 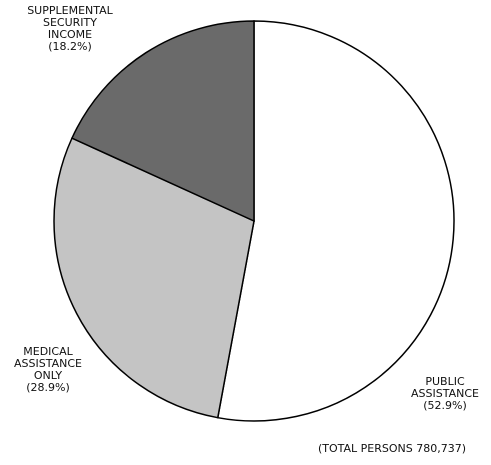 What do you see at coordinates (445, 387) in the screenshot?
I see `slice-label: PUBLIC ASSISTANCE` at bounding box center [445, 387].